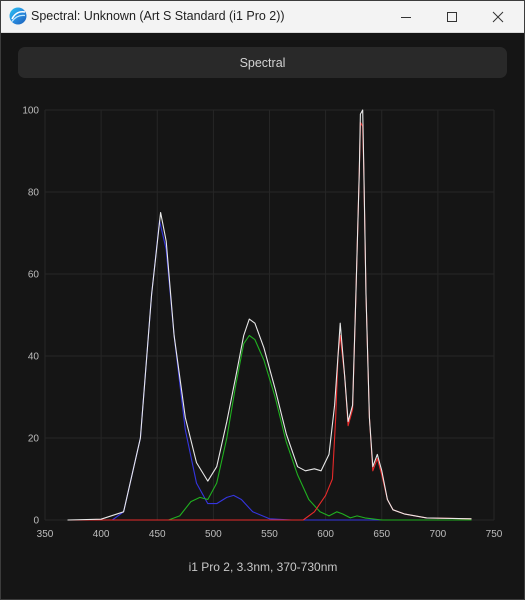  What do you see at coordinates (494, 534) in the screenshot?
I see `x-tick-label: 750` at bounding box center [494, 534].